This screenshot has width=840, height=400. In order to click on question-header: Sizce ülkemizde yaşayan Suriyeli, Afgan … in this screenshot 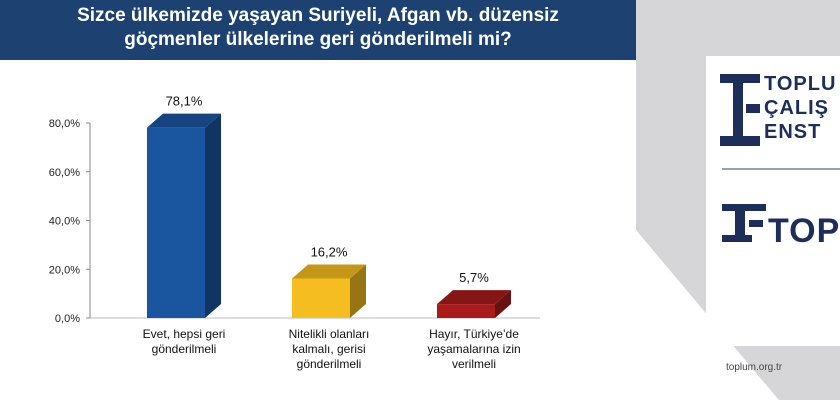, I will do `click(318, 30)`.